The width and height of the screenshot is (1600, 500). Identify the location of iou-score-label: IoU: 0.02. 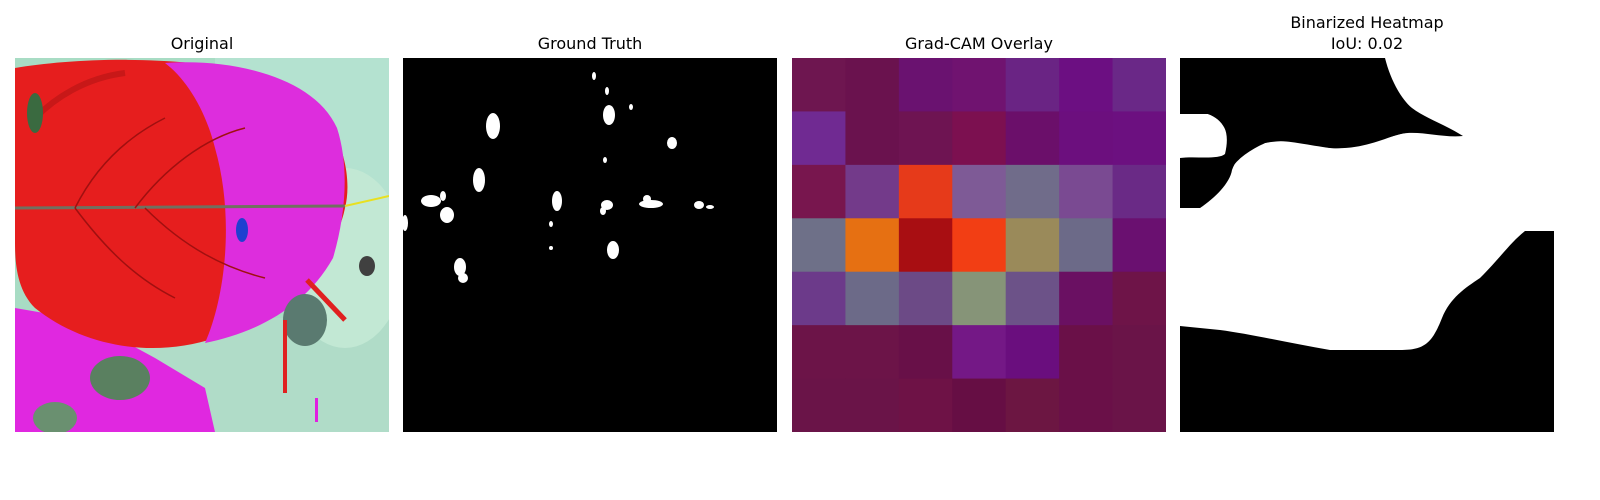
(1367, 43).